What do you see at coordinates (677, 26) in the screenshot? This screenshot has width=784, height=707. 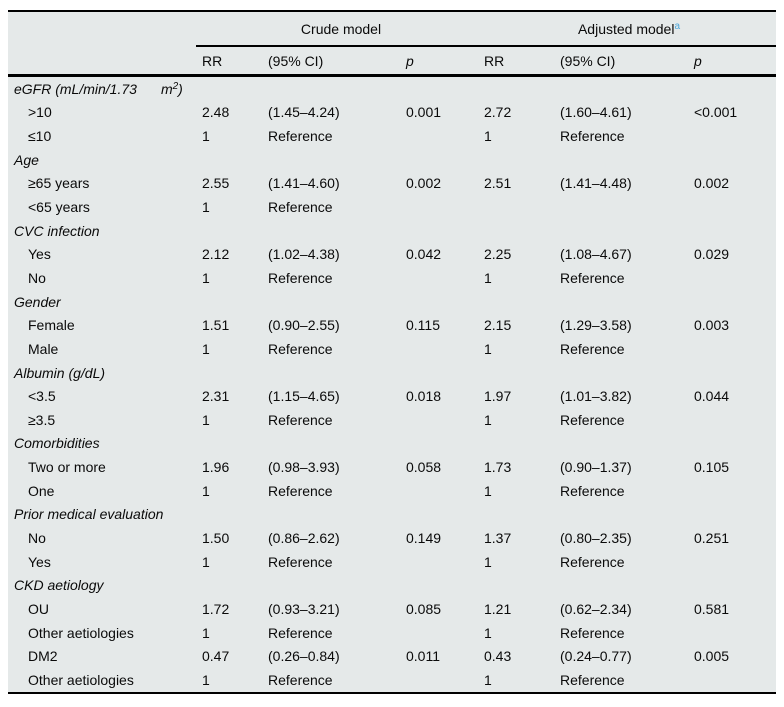 I see `footnote-marker-a: a` at bounding box center [677, 26].